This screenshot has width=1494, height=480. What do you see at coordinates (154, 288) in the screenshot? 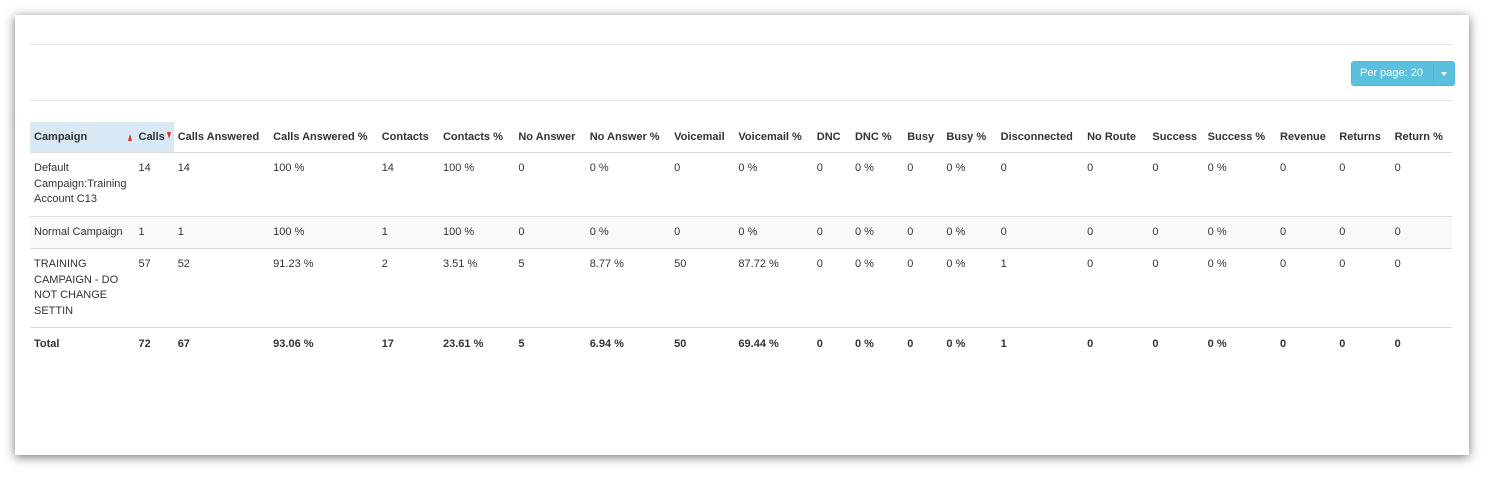
I see `cell-calls: 57` at bounding box center [154, 288].